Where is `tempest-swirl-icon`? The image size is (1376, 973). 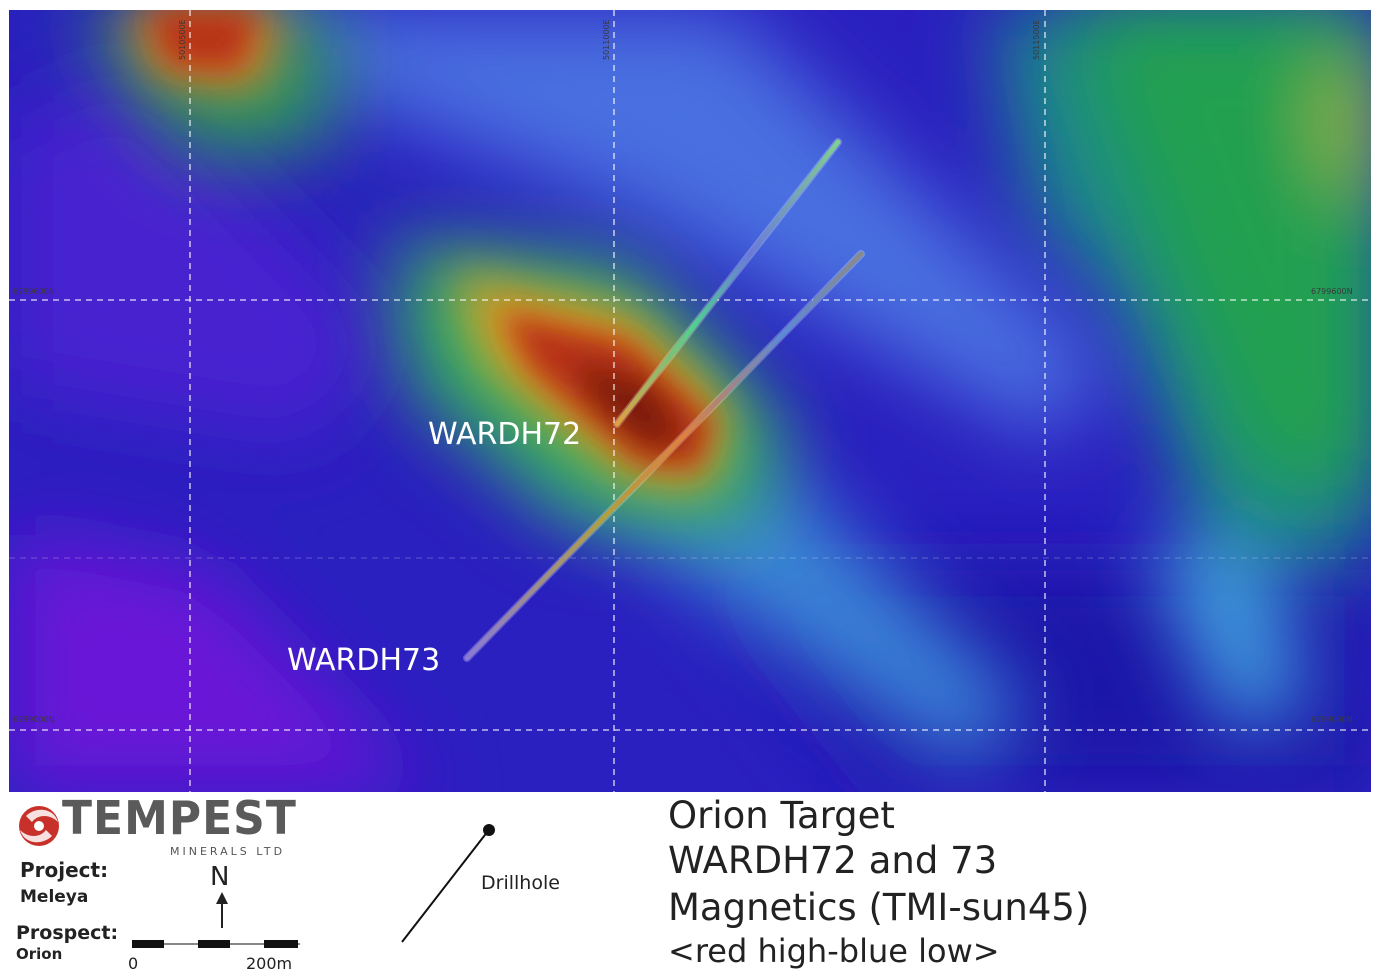 tempest-swirl-icon is located at coordinates (39, 826).